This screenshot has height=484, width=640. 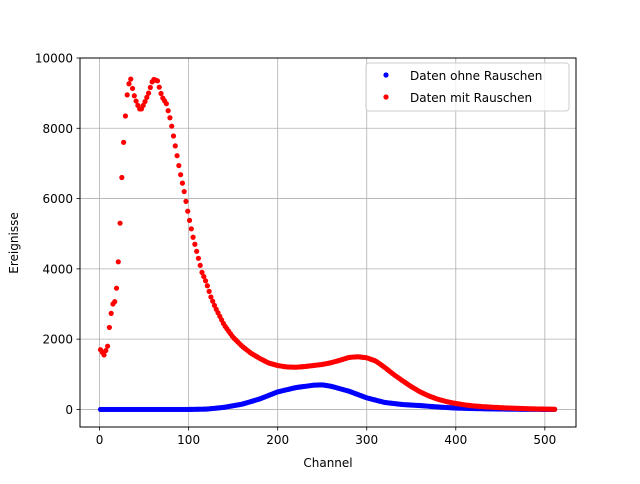 What do you see at coordinates (54, 59) in the screenshot?
I see `y-tick-label: 10000` at bounding box center [54, 59].